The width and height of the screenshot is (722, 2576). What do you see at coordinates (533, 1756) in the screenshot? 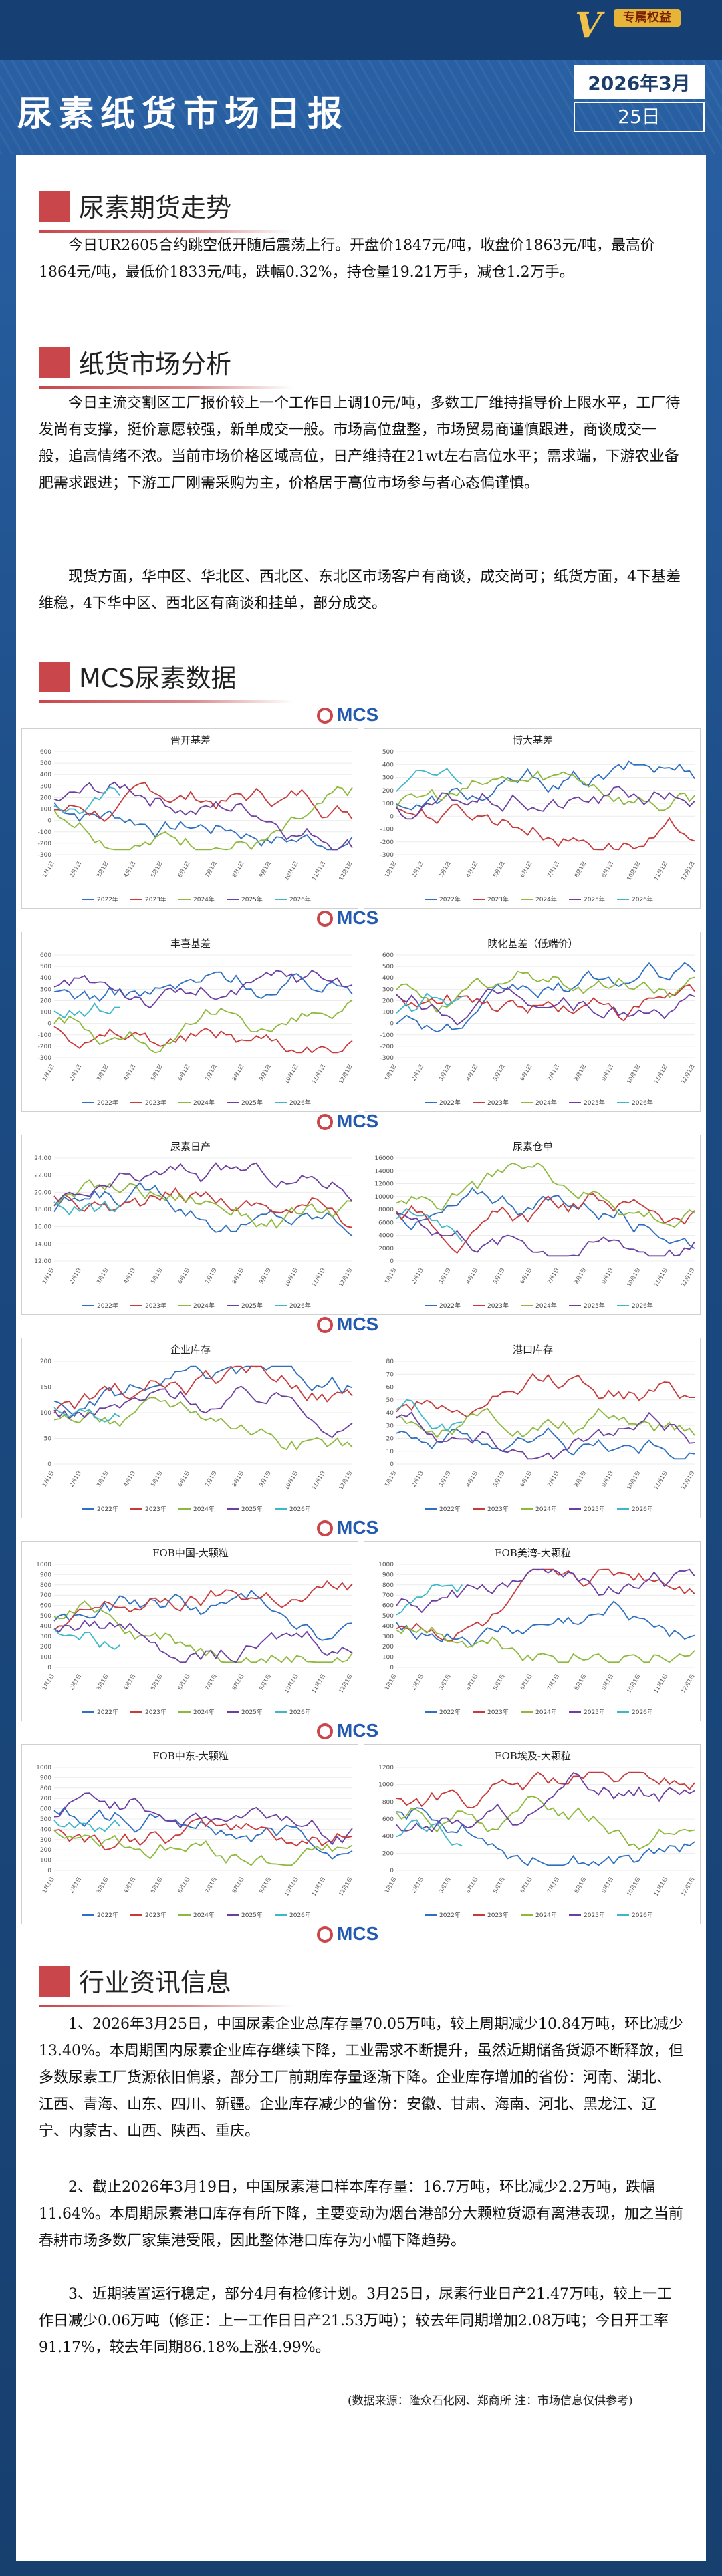
I see `chart-title: FOB埃及-大颗粒` at bounding box center [533, 1756].